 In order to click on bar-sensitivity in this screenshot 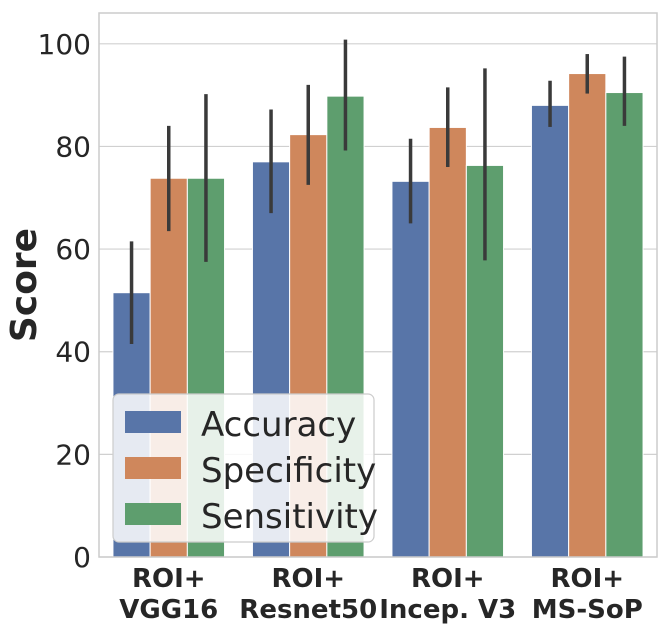, I will do `click(624, 325)`.